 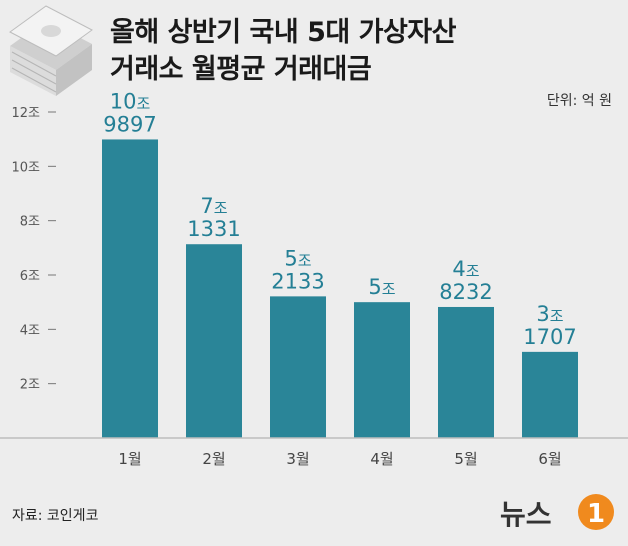 I want to click on y-tick-label: 2조, so click(x=30, y=385).